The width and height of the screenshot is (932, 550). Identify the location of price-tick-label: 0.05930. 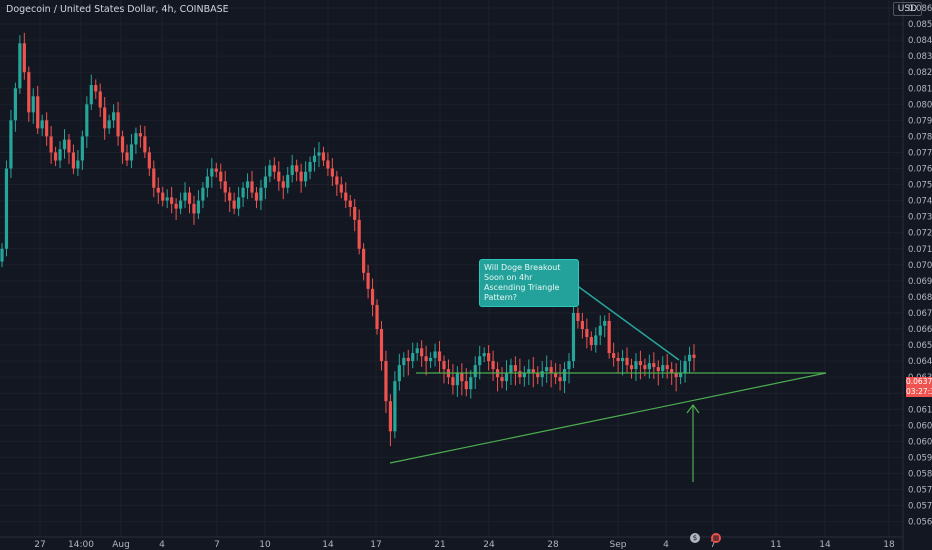
(920, 458).